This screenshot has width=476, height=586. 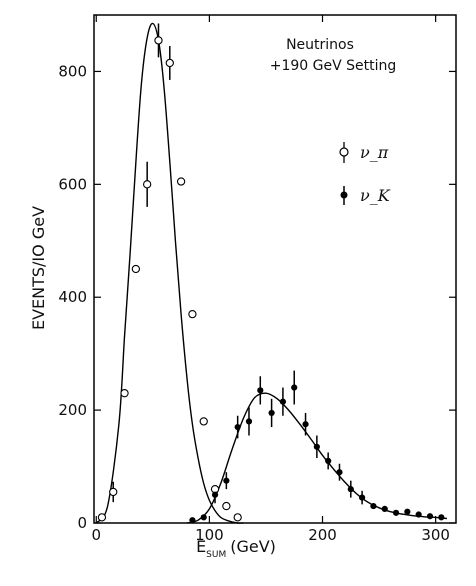 I want to click on y-tick-label: 400, so click(x=72, y=297).